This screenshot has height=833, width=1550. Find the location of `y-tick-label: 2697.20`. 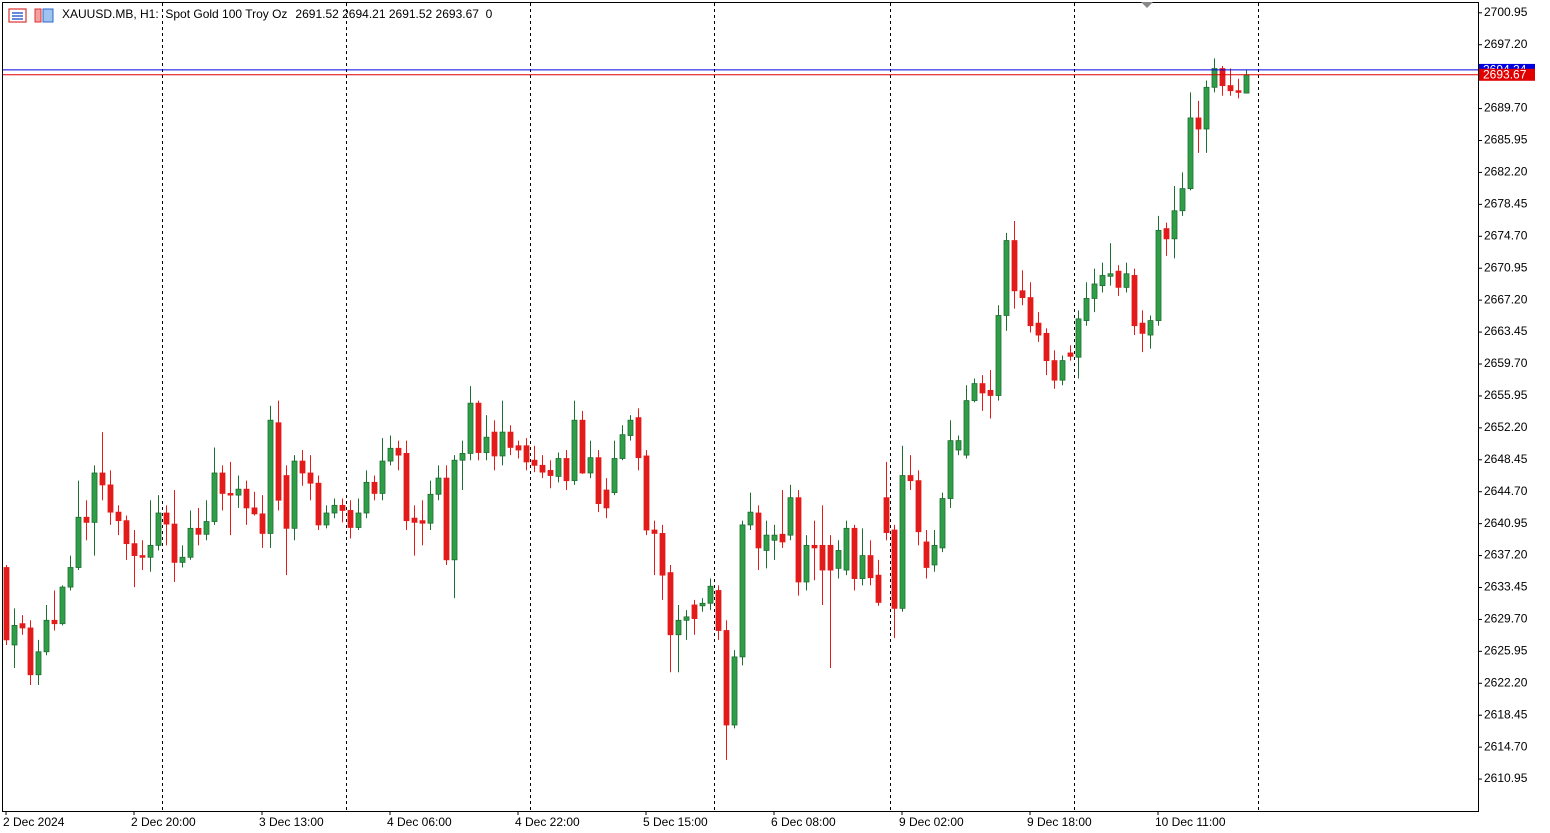

y-tick-label: 2697.20 is located at coordinates (1506, 44).